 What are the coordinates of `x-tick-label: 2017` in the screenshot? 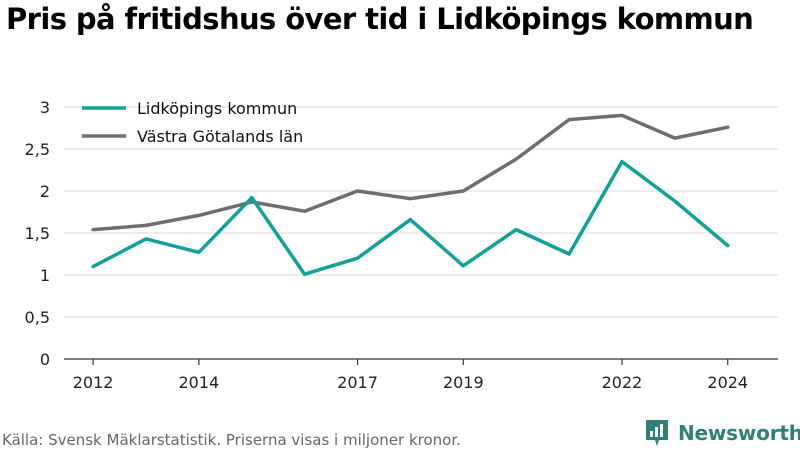 It's located at (357, 382).